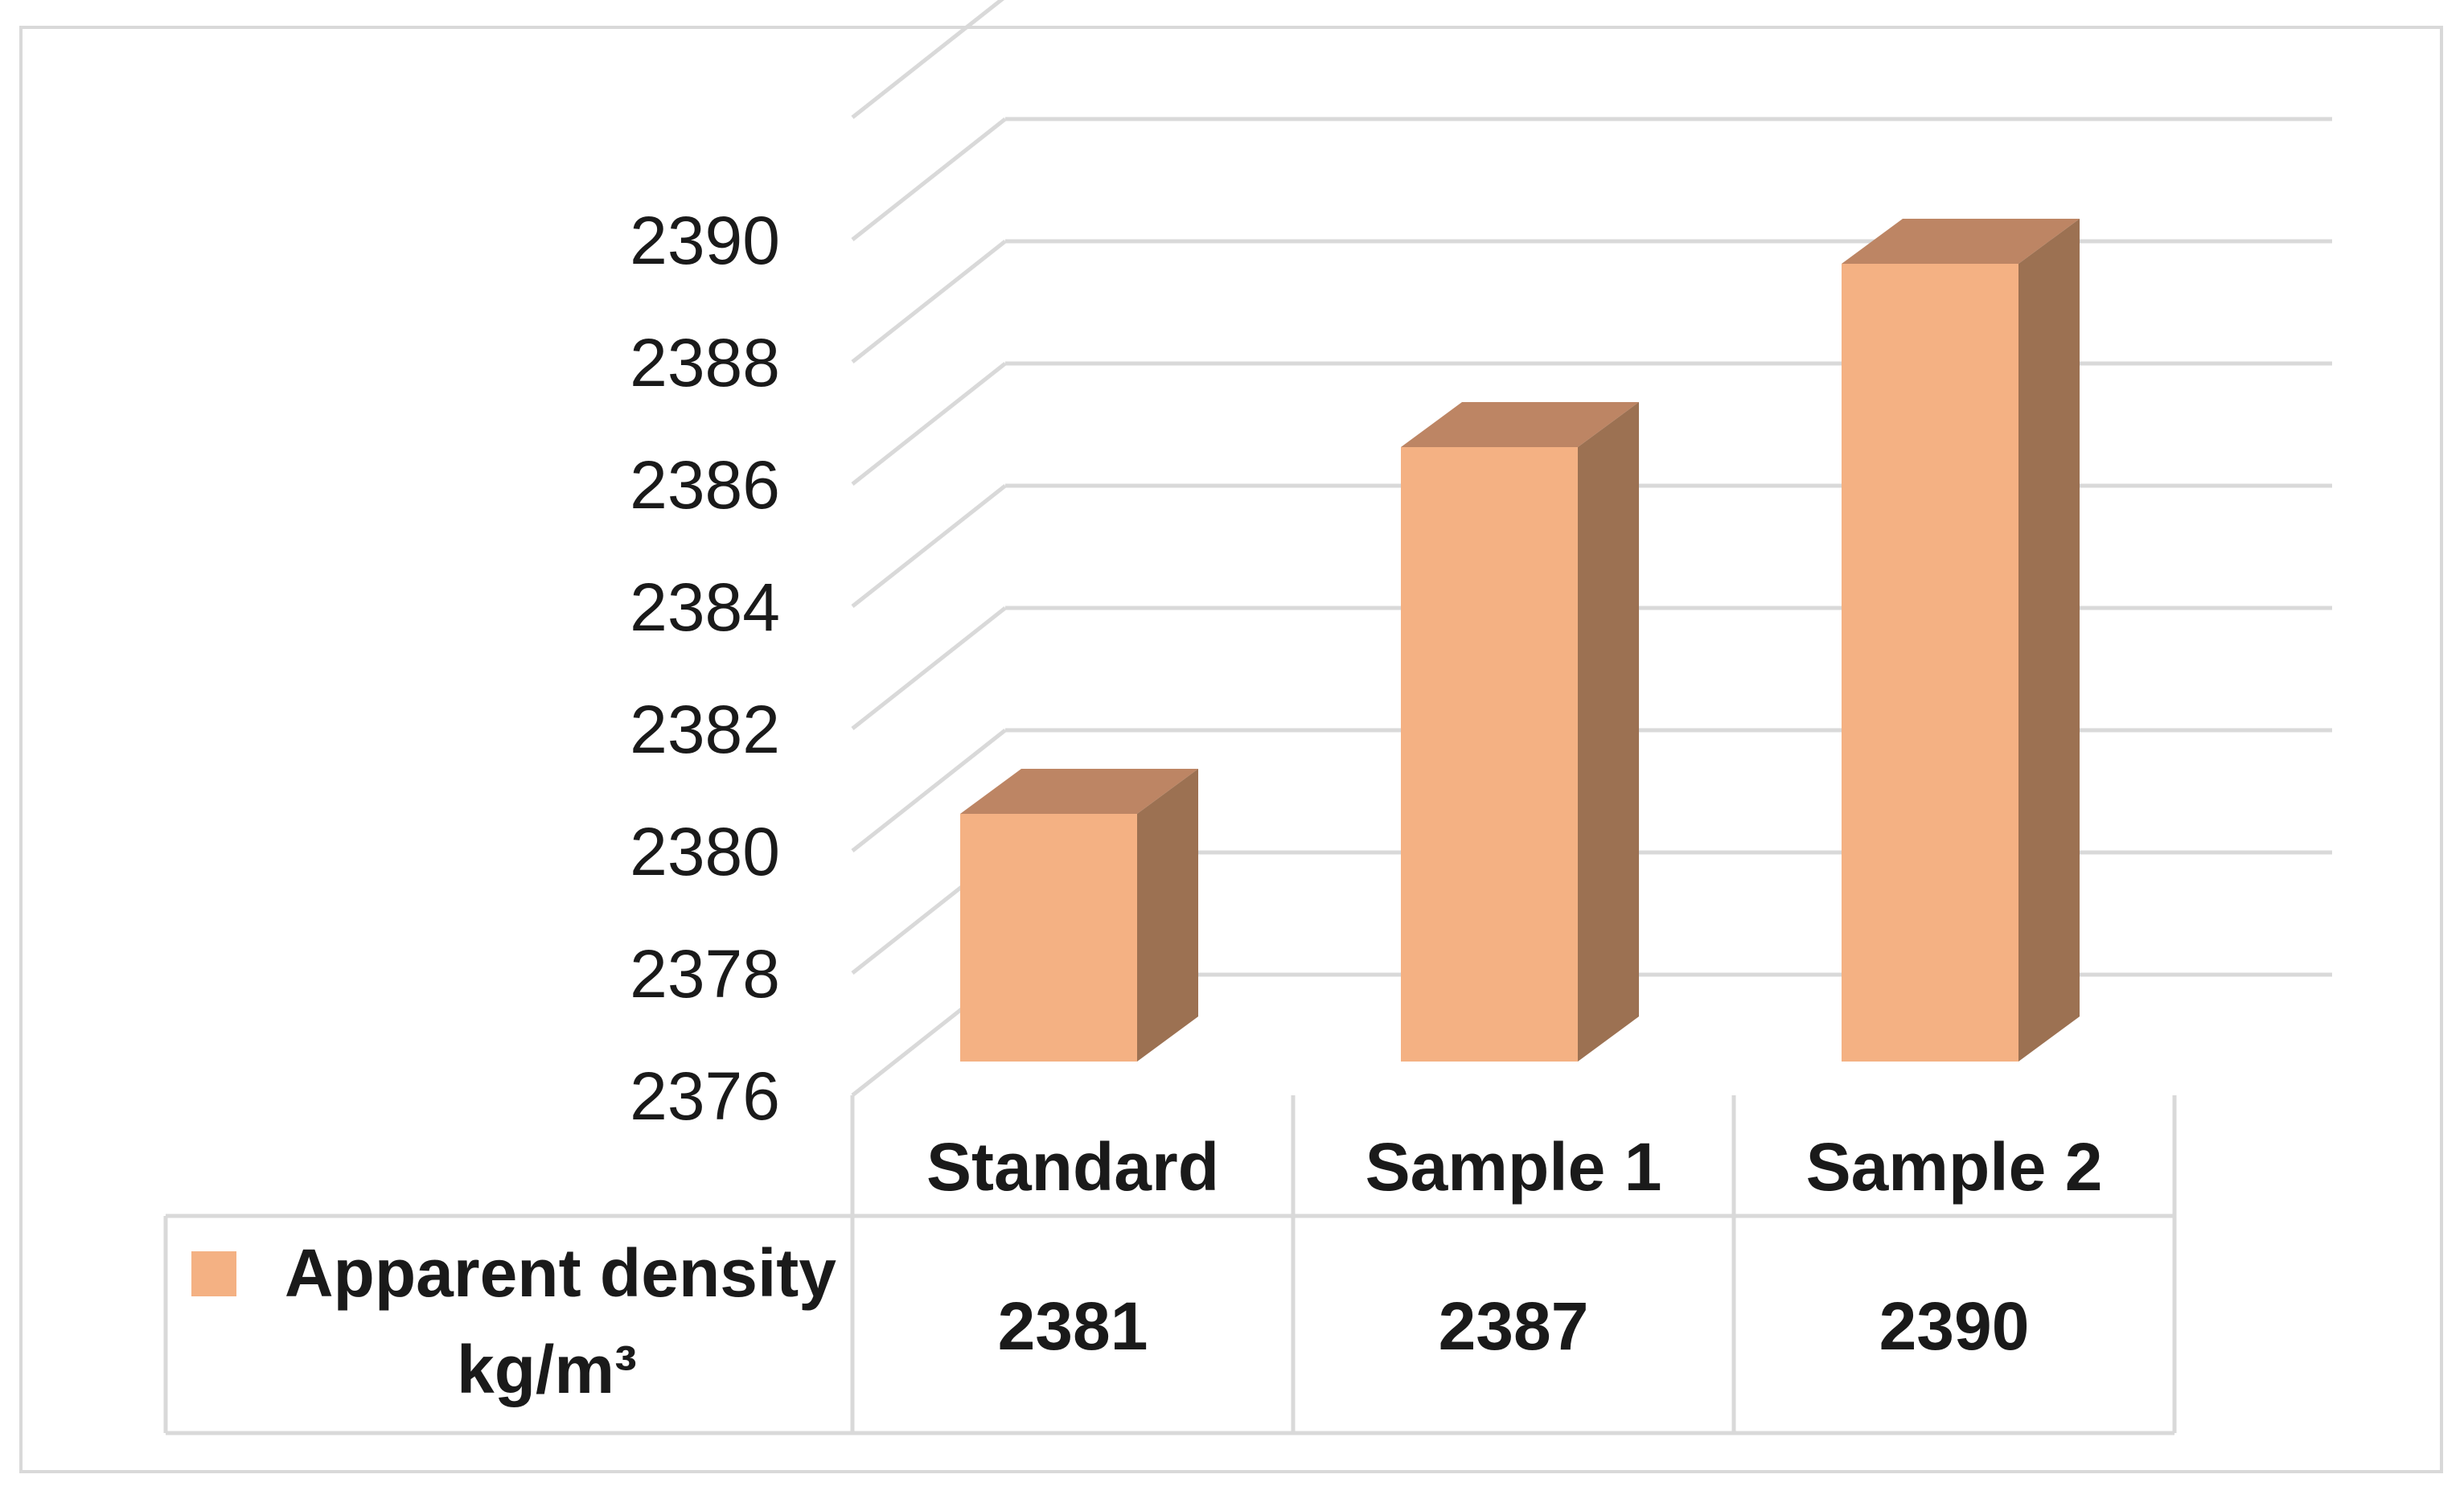 The height and width of the screenshot is (1499, 2464). What do you see at coordinates (1954, 1326) in the screenshot?
I see `data-table-value: 2390` at bounding box center [1954, 1326].